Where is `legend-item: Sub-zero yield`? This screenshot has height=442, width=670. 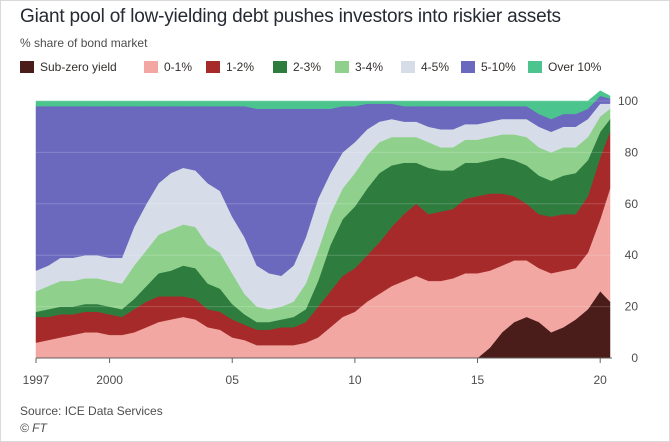
legend-item: Sub-zero yield is located at coordinates (68, 67).